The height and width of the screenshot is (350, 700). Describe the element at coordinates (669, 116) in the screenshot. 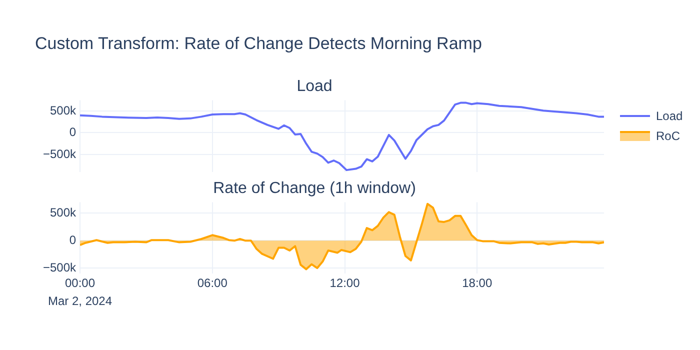

I see `legend-label: Load` at that location.